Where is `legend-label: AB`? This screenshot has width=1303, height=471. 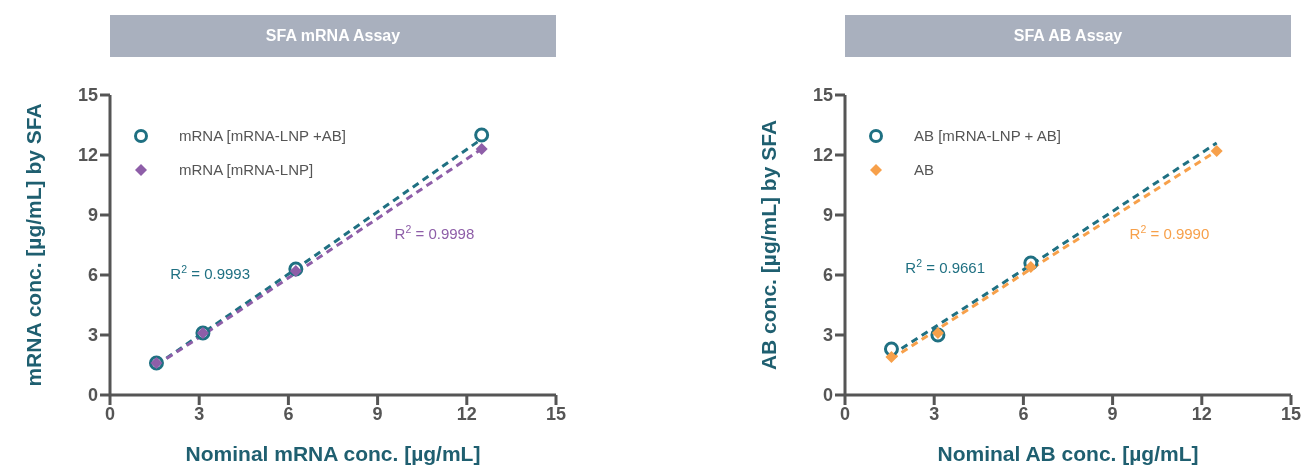
legend-label: AB is located at coordinates (924, 170).